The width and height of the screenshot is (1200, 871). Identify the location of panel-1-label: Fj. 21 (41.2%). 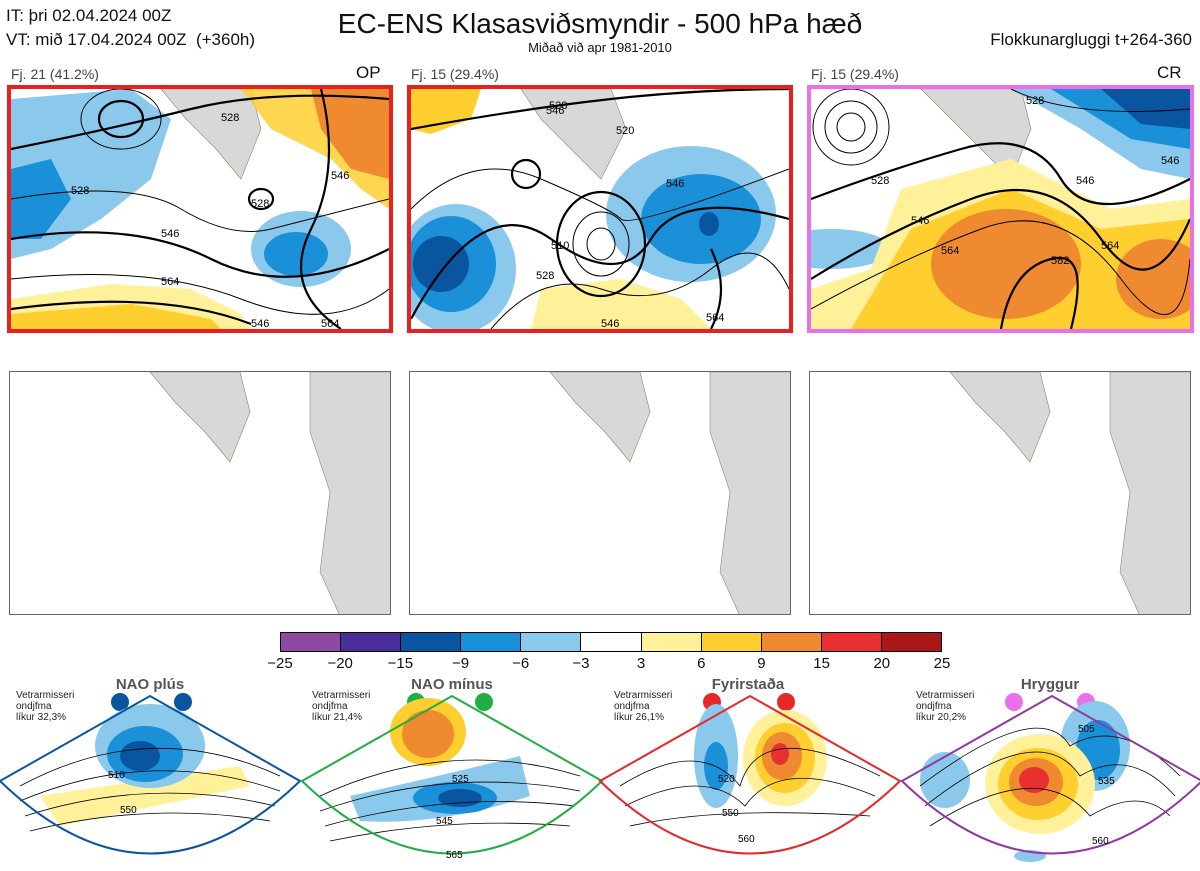
(55, 74).